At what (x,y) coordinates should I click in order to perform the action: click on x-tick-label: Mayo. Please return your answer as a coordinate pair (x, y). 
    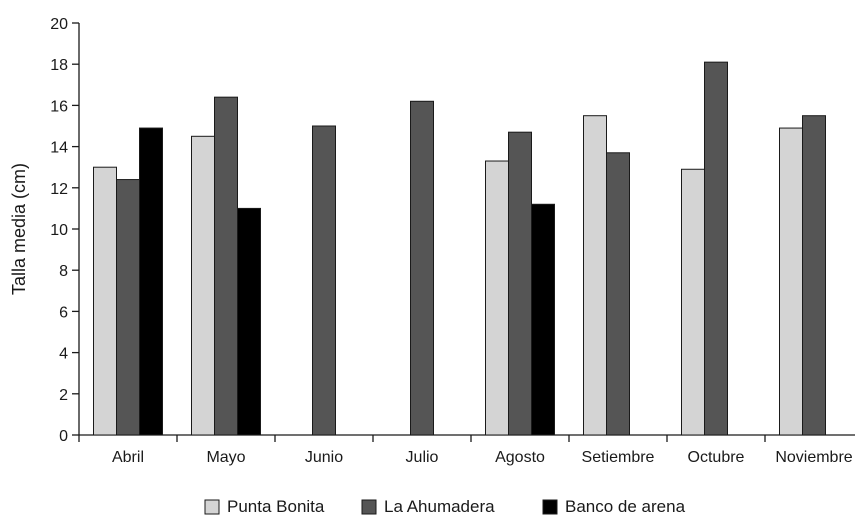
    Looking at the image, I should click on (225, 457).